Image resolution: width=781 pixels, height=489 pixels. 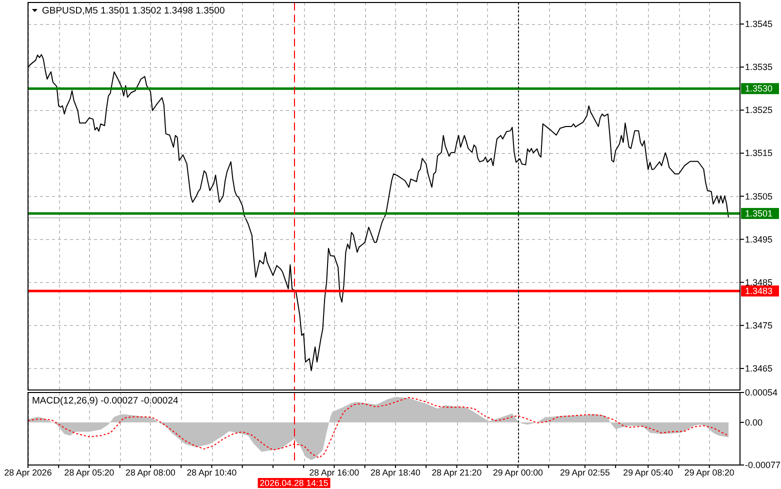 What do you see at coordinates (759, 239) in the screenshot?
I see `y-tick-label: 1.3495` at bounding box center [759, 239].